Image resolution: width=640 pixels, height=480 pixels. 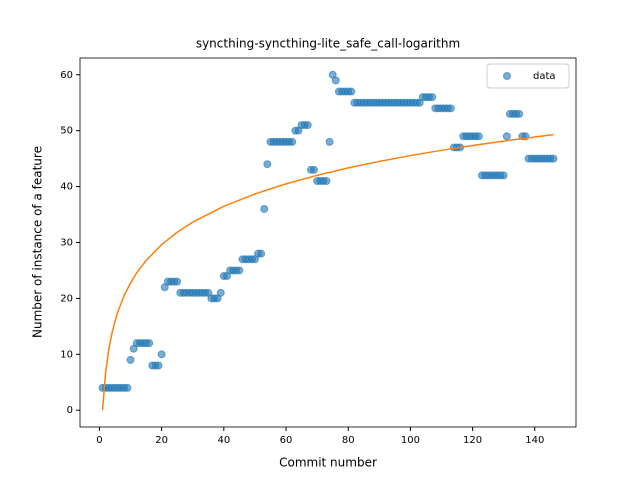 I want to click on x-tick-label: 100, so click(x=410, y=440).